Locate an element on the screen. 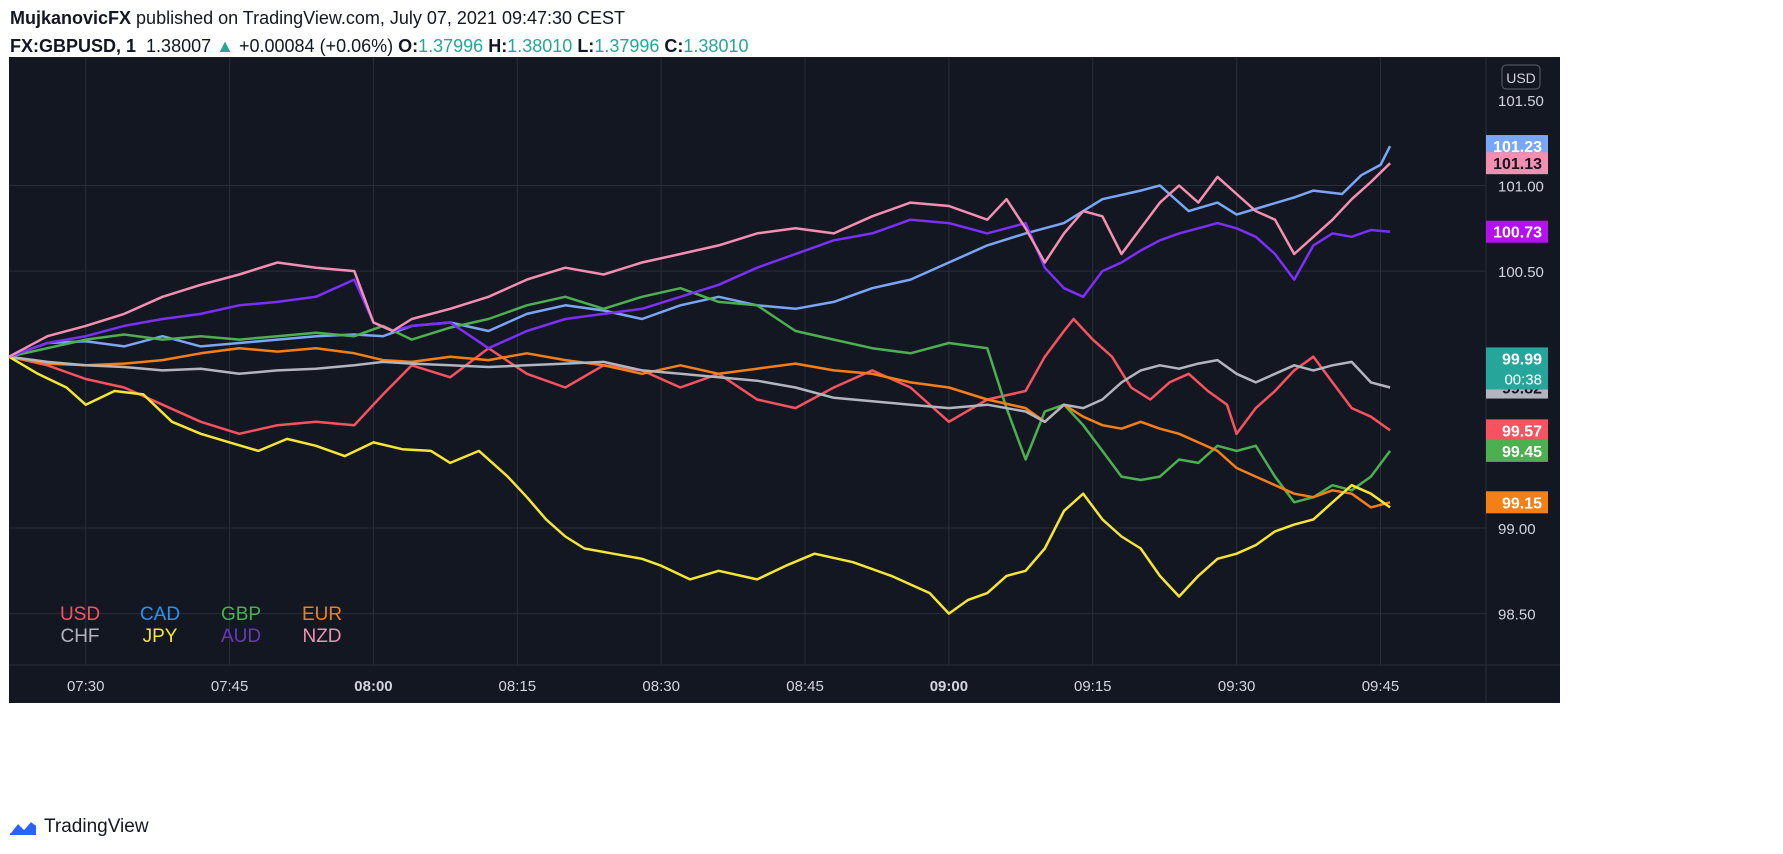  x-tick-label: 07:45 is located at coordinates (230, 686).